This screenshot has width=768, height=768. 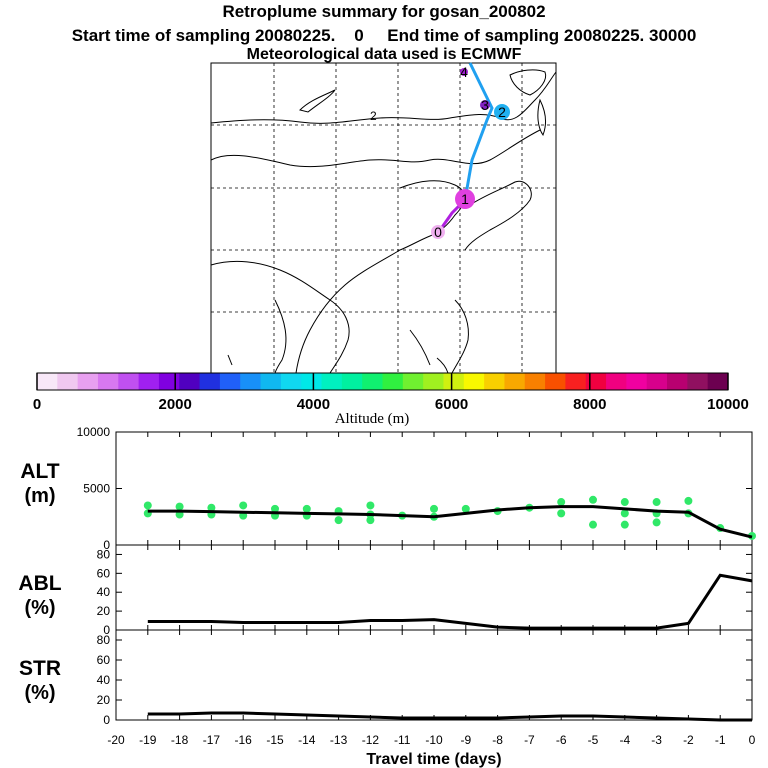 I want to click on str-ylabel: STR, so click(x=40, y=668).